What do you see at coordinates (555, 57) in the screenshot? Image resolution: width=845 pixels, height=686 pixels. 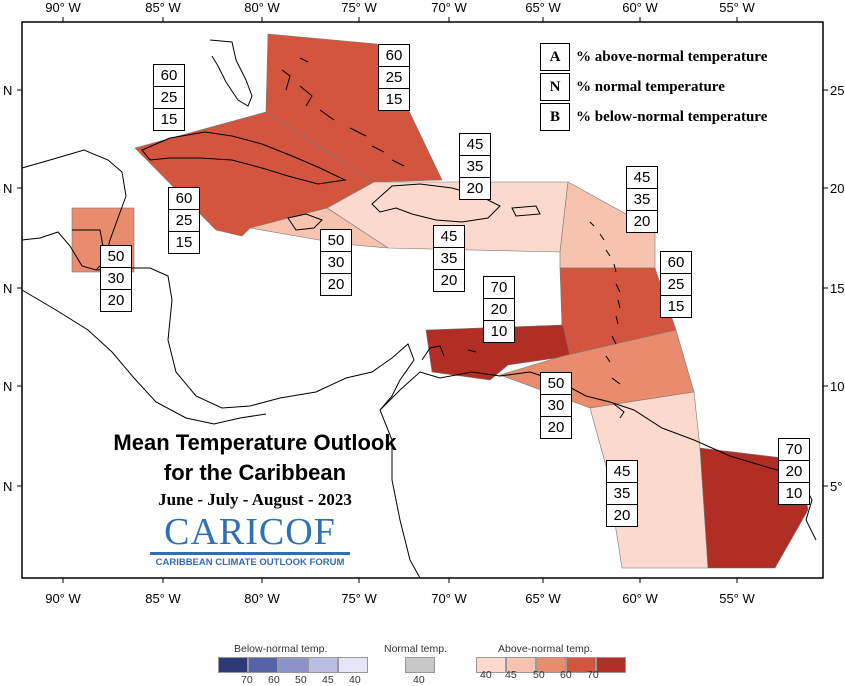 I see `key-letter-above: A` at bounding box center [555, 57].